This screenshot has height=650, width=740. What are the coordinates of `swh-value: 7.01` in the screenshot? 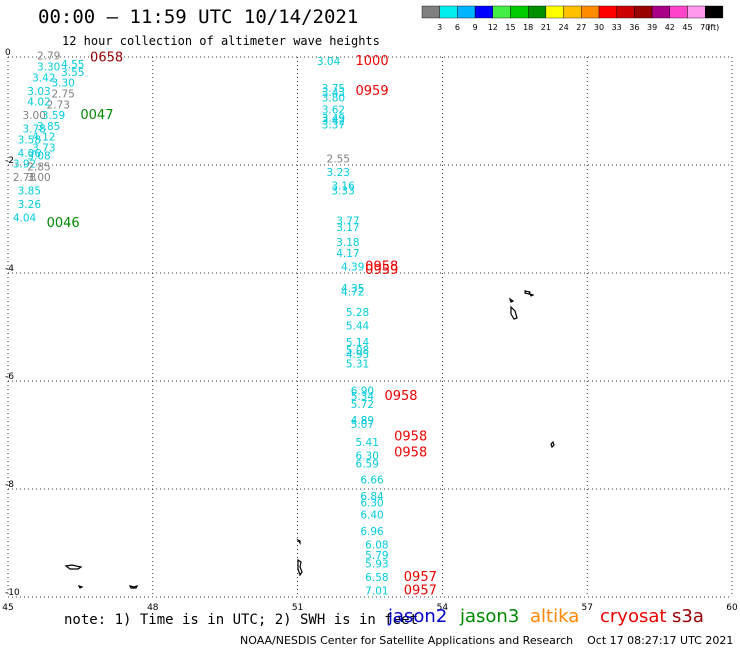 It's located at (376, 591).